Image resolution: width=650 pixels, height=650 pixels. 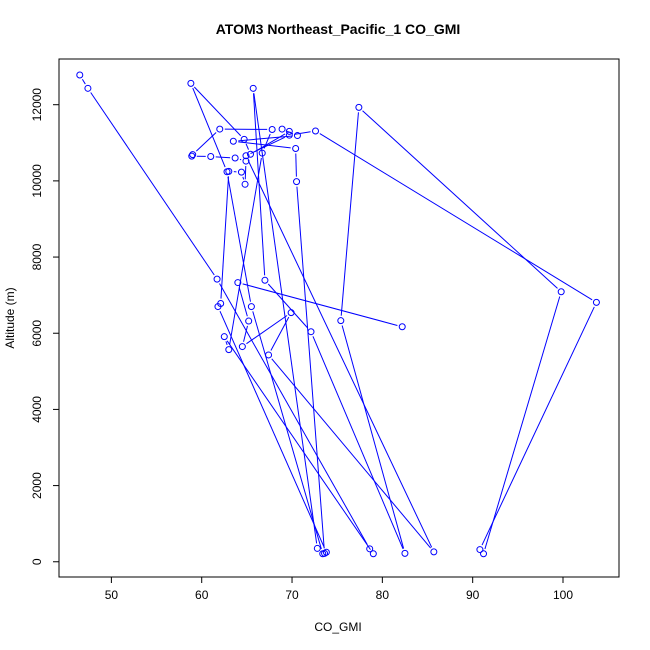 What do you see at coordinates (37, 181) in the screenshot?
I see `y-tick-label: 10000` at bounding box center [37, 181].